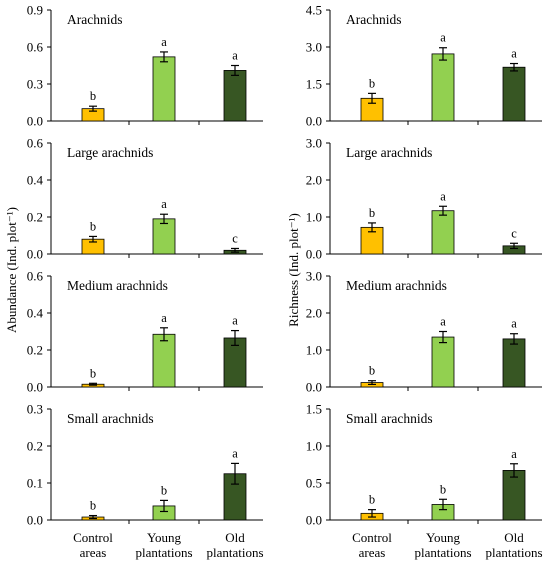 This screenshot has height=564, width=550. What do you see at coordinates (35, 483) in the screenshot?
I see `y-tick-label: 0.1` at bounding box center [35, 483].